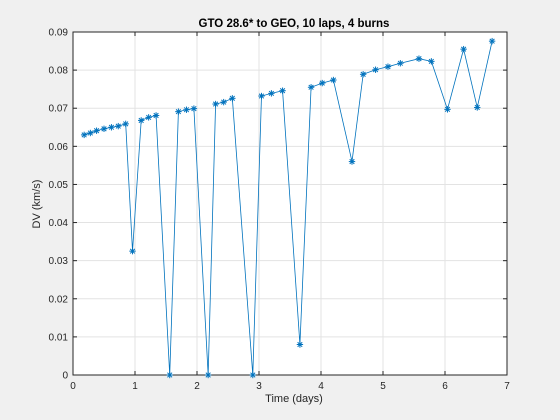 Image resolution: width=560 pixels, height=420 pixels. Describe the element at coordinates (383, 386) in the screenshot. I see `x-tick-label: 5` at that location.